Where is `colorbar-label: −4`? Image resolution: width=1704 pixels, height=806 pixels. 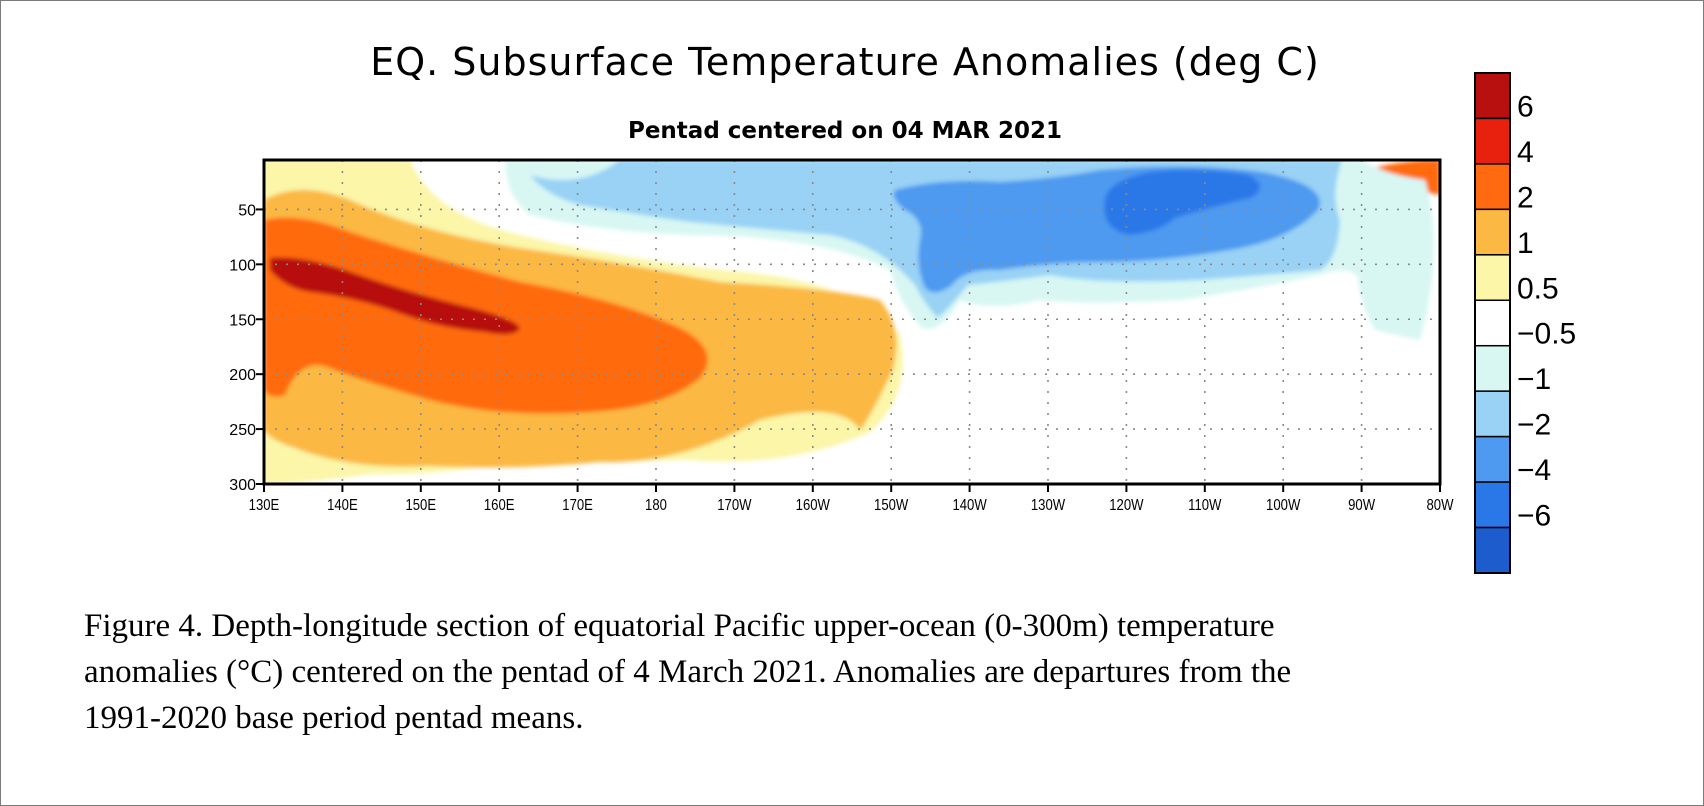
colorbar-label: −4 is located at coordinates (1534, 470).